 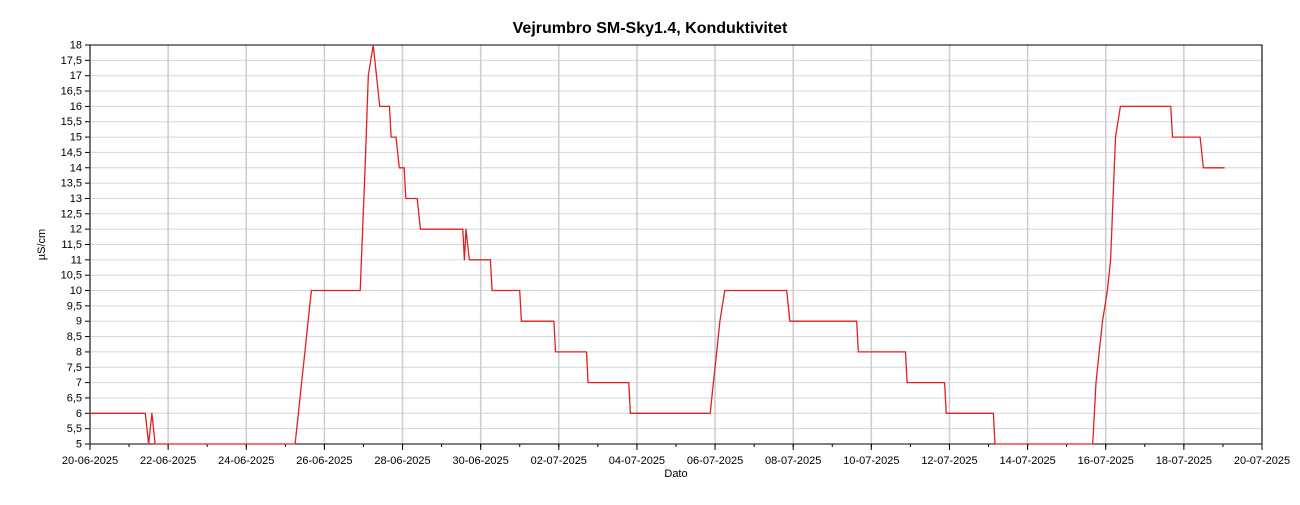 I want to click on x-tick-label: 10-07-2025, so click(x=871, y=461).